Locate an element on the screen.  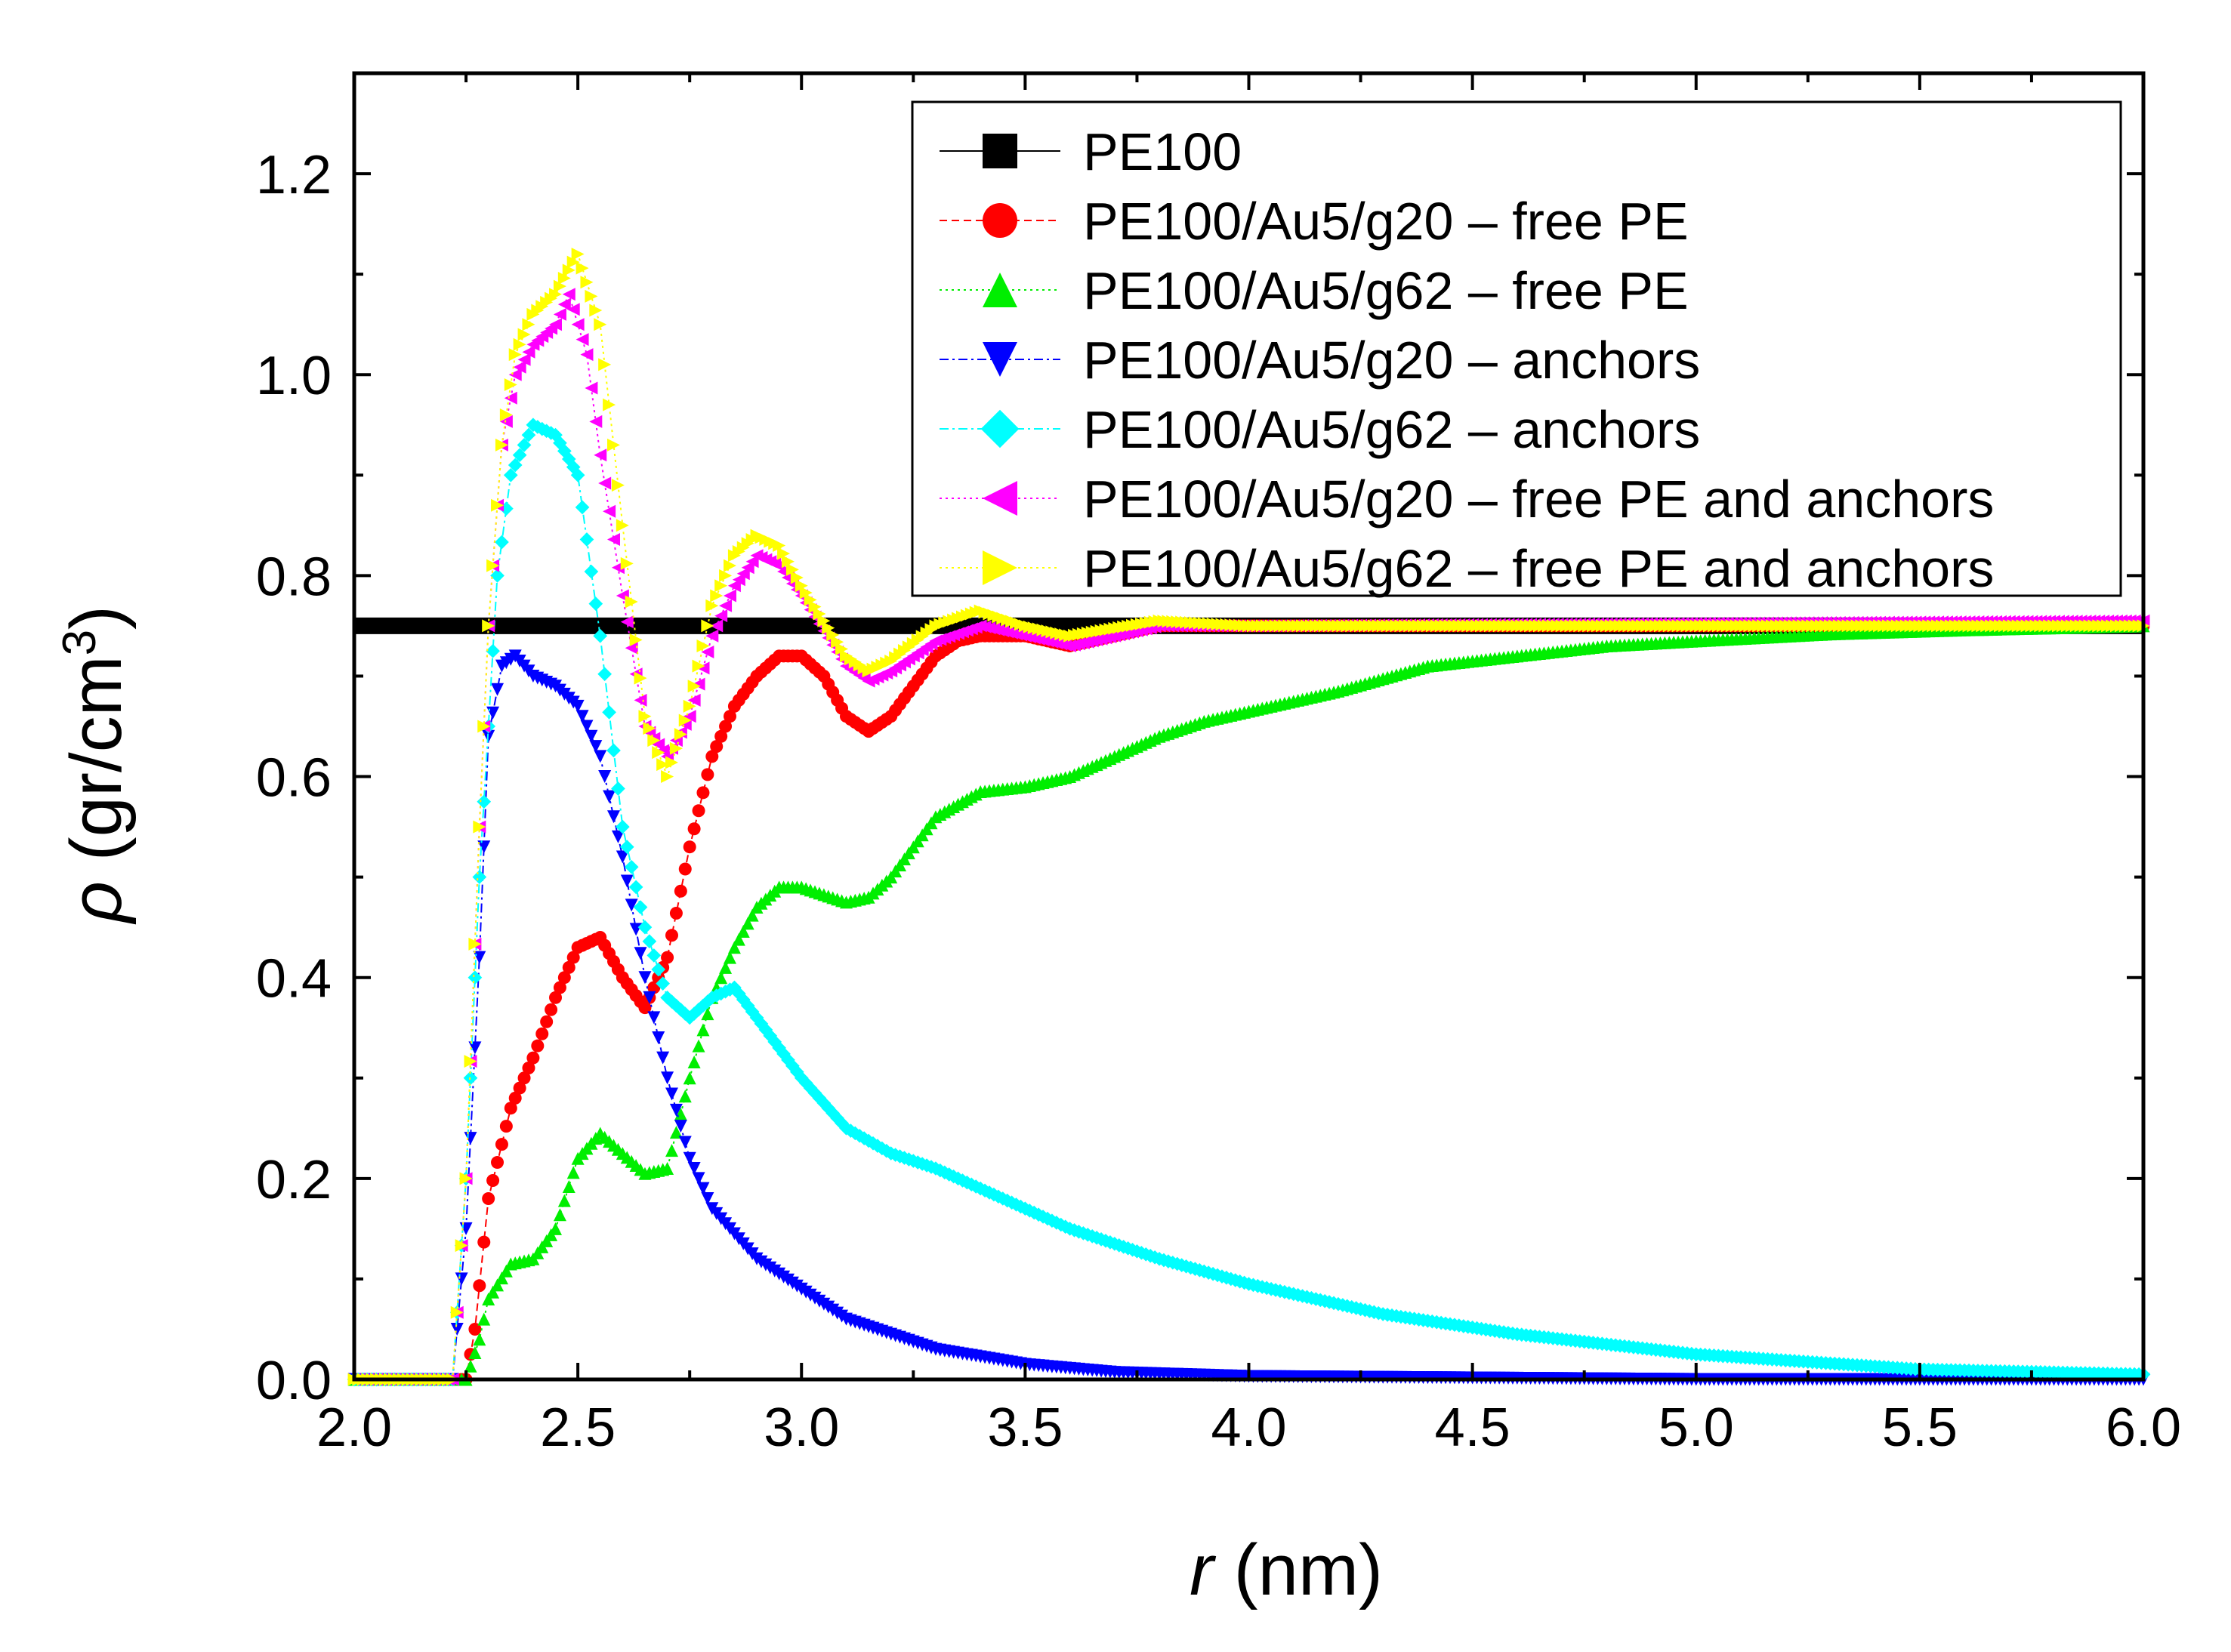
legend-entry: PE100/Au5/g20 – free PE is located at coordinates (1314, 222).